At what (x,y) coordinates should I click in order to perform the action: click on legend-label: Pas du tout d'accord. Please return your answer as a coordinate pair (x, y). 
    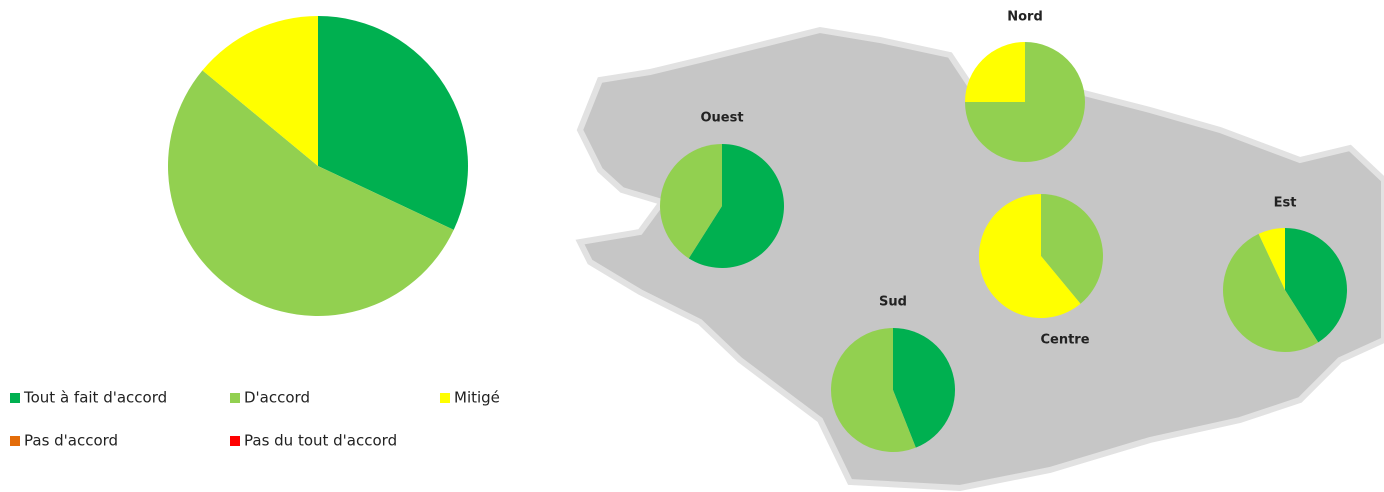
    Looking at the image, I should click on (320, 441).